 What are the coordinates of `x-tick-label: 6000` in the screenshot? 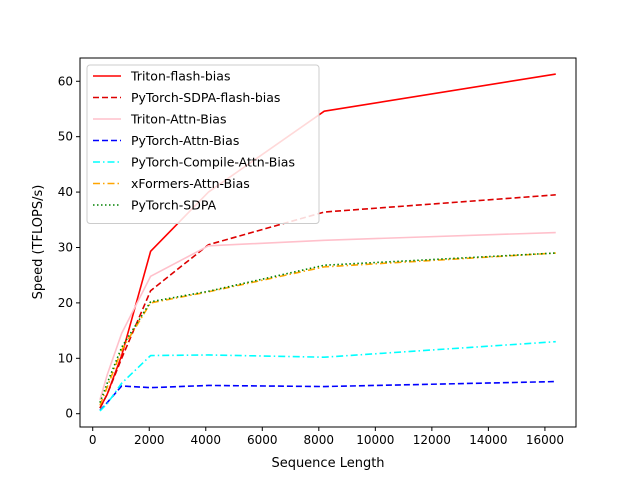 It's located at (262, 440).